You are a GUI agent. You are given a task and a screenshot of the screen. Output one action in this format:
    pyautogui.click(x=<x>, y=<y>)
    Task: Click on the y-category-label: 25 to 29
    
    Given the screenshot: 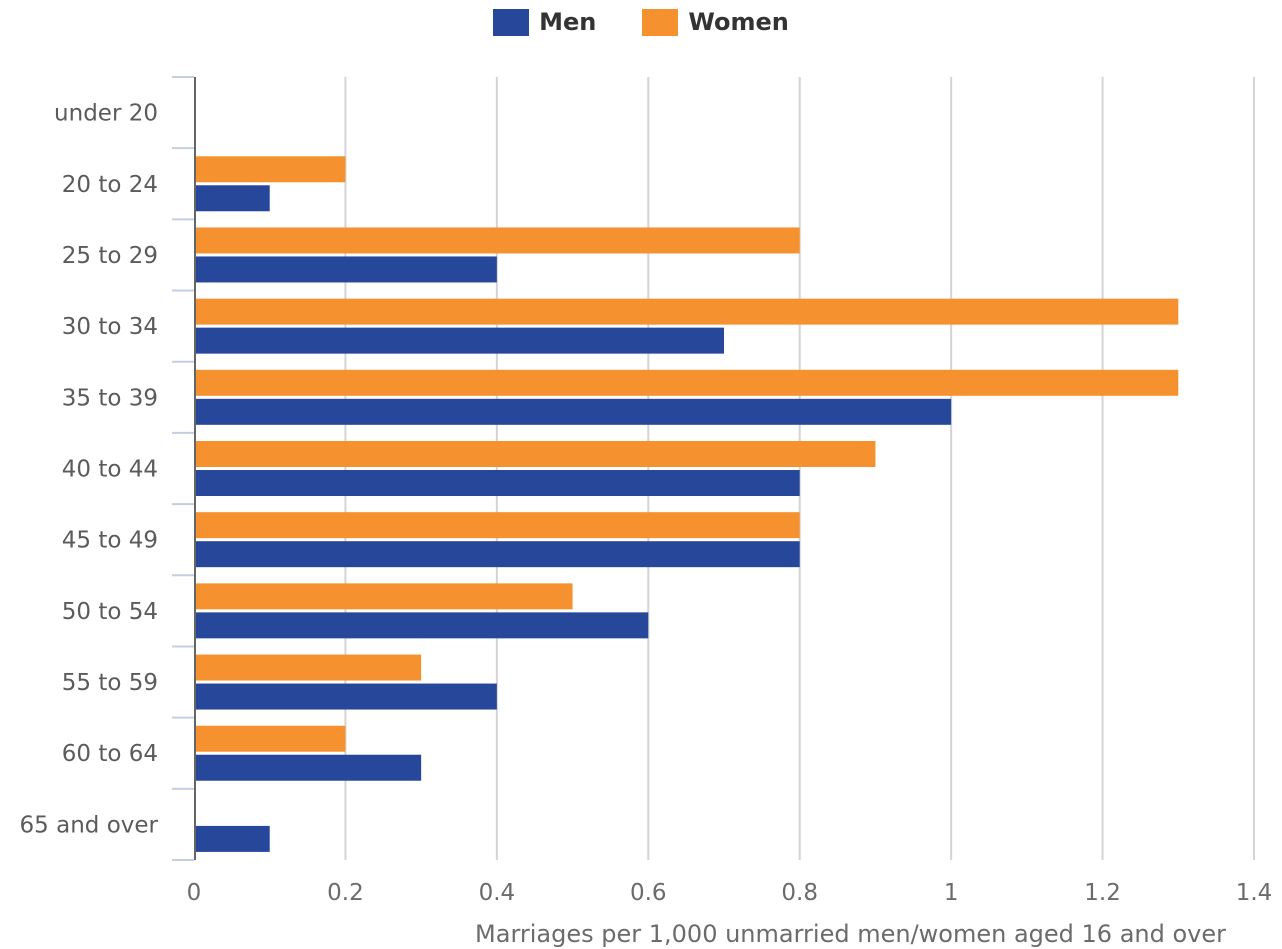 What is the action you would take?
    pyautogui.click(x=110, y=256)
    